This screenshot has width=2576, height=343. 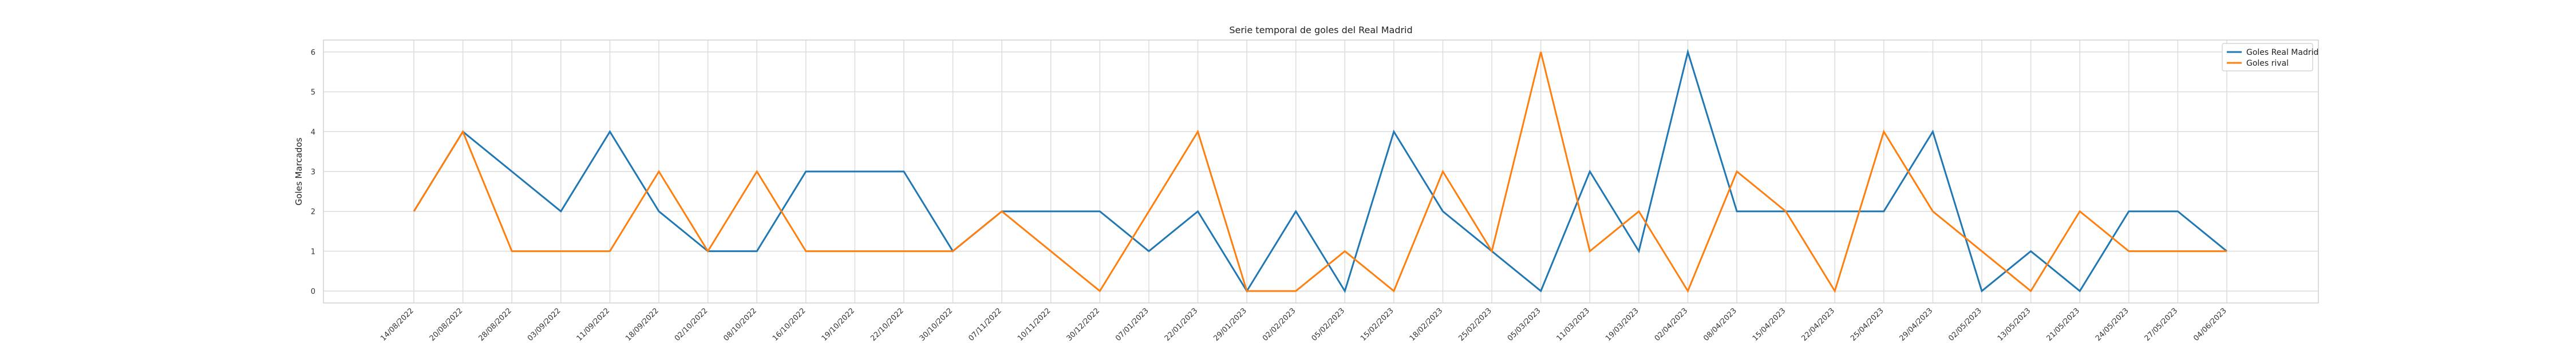 What do you see at coordinates (313, 93) in the screenshot?
I see `y-tick-label: 5` at bounding box center [313, 93].